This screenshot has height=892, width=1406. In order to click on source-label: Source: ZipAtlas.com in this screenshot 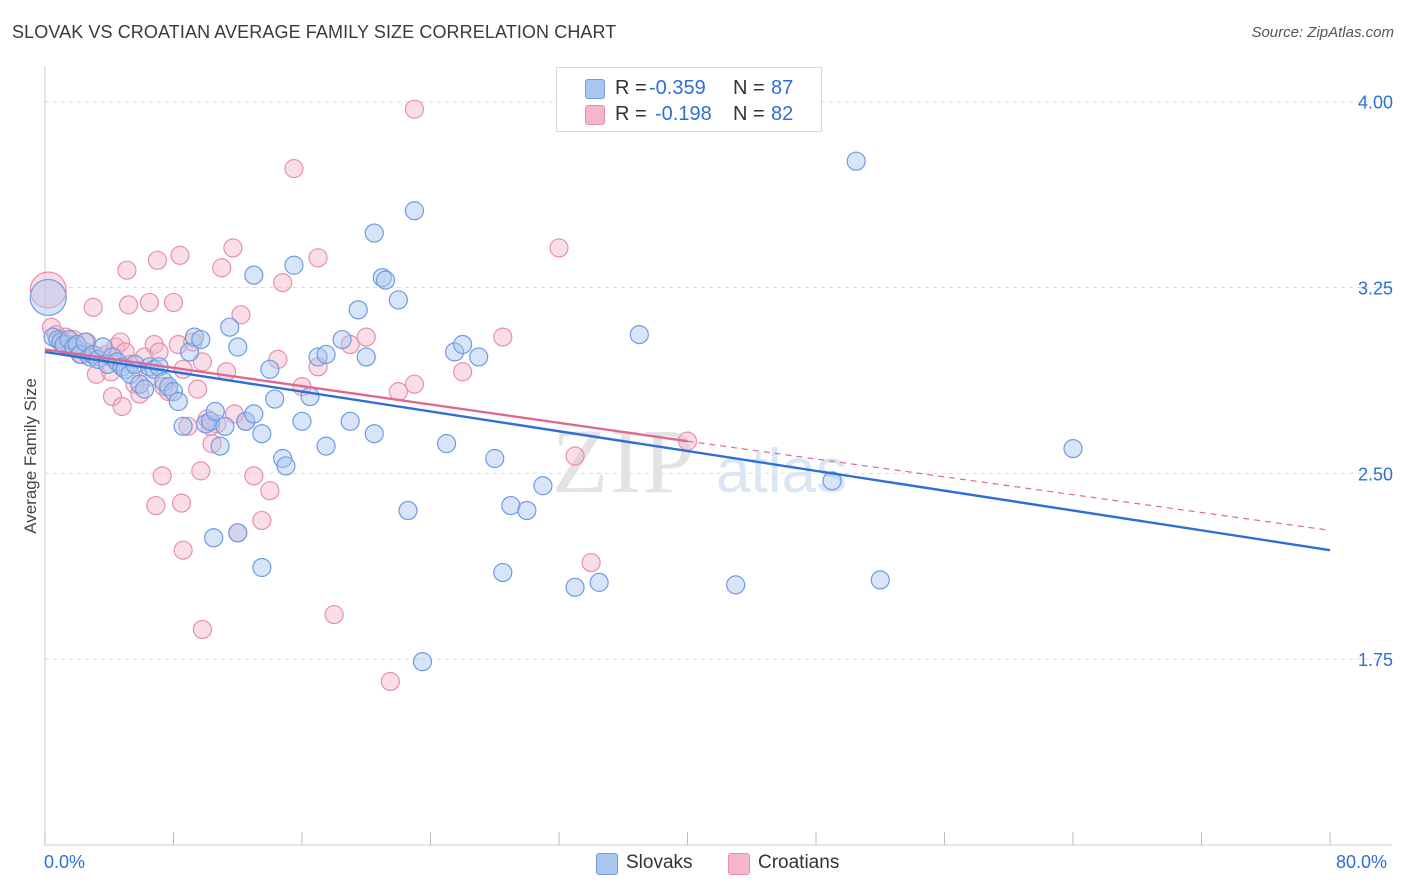, I will do `click(1322, 32)`.